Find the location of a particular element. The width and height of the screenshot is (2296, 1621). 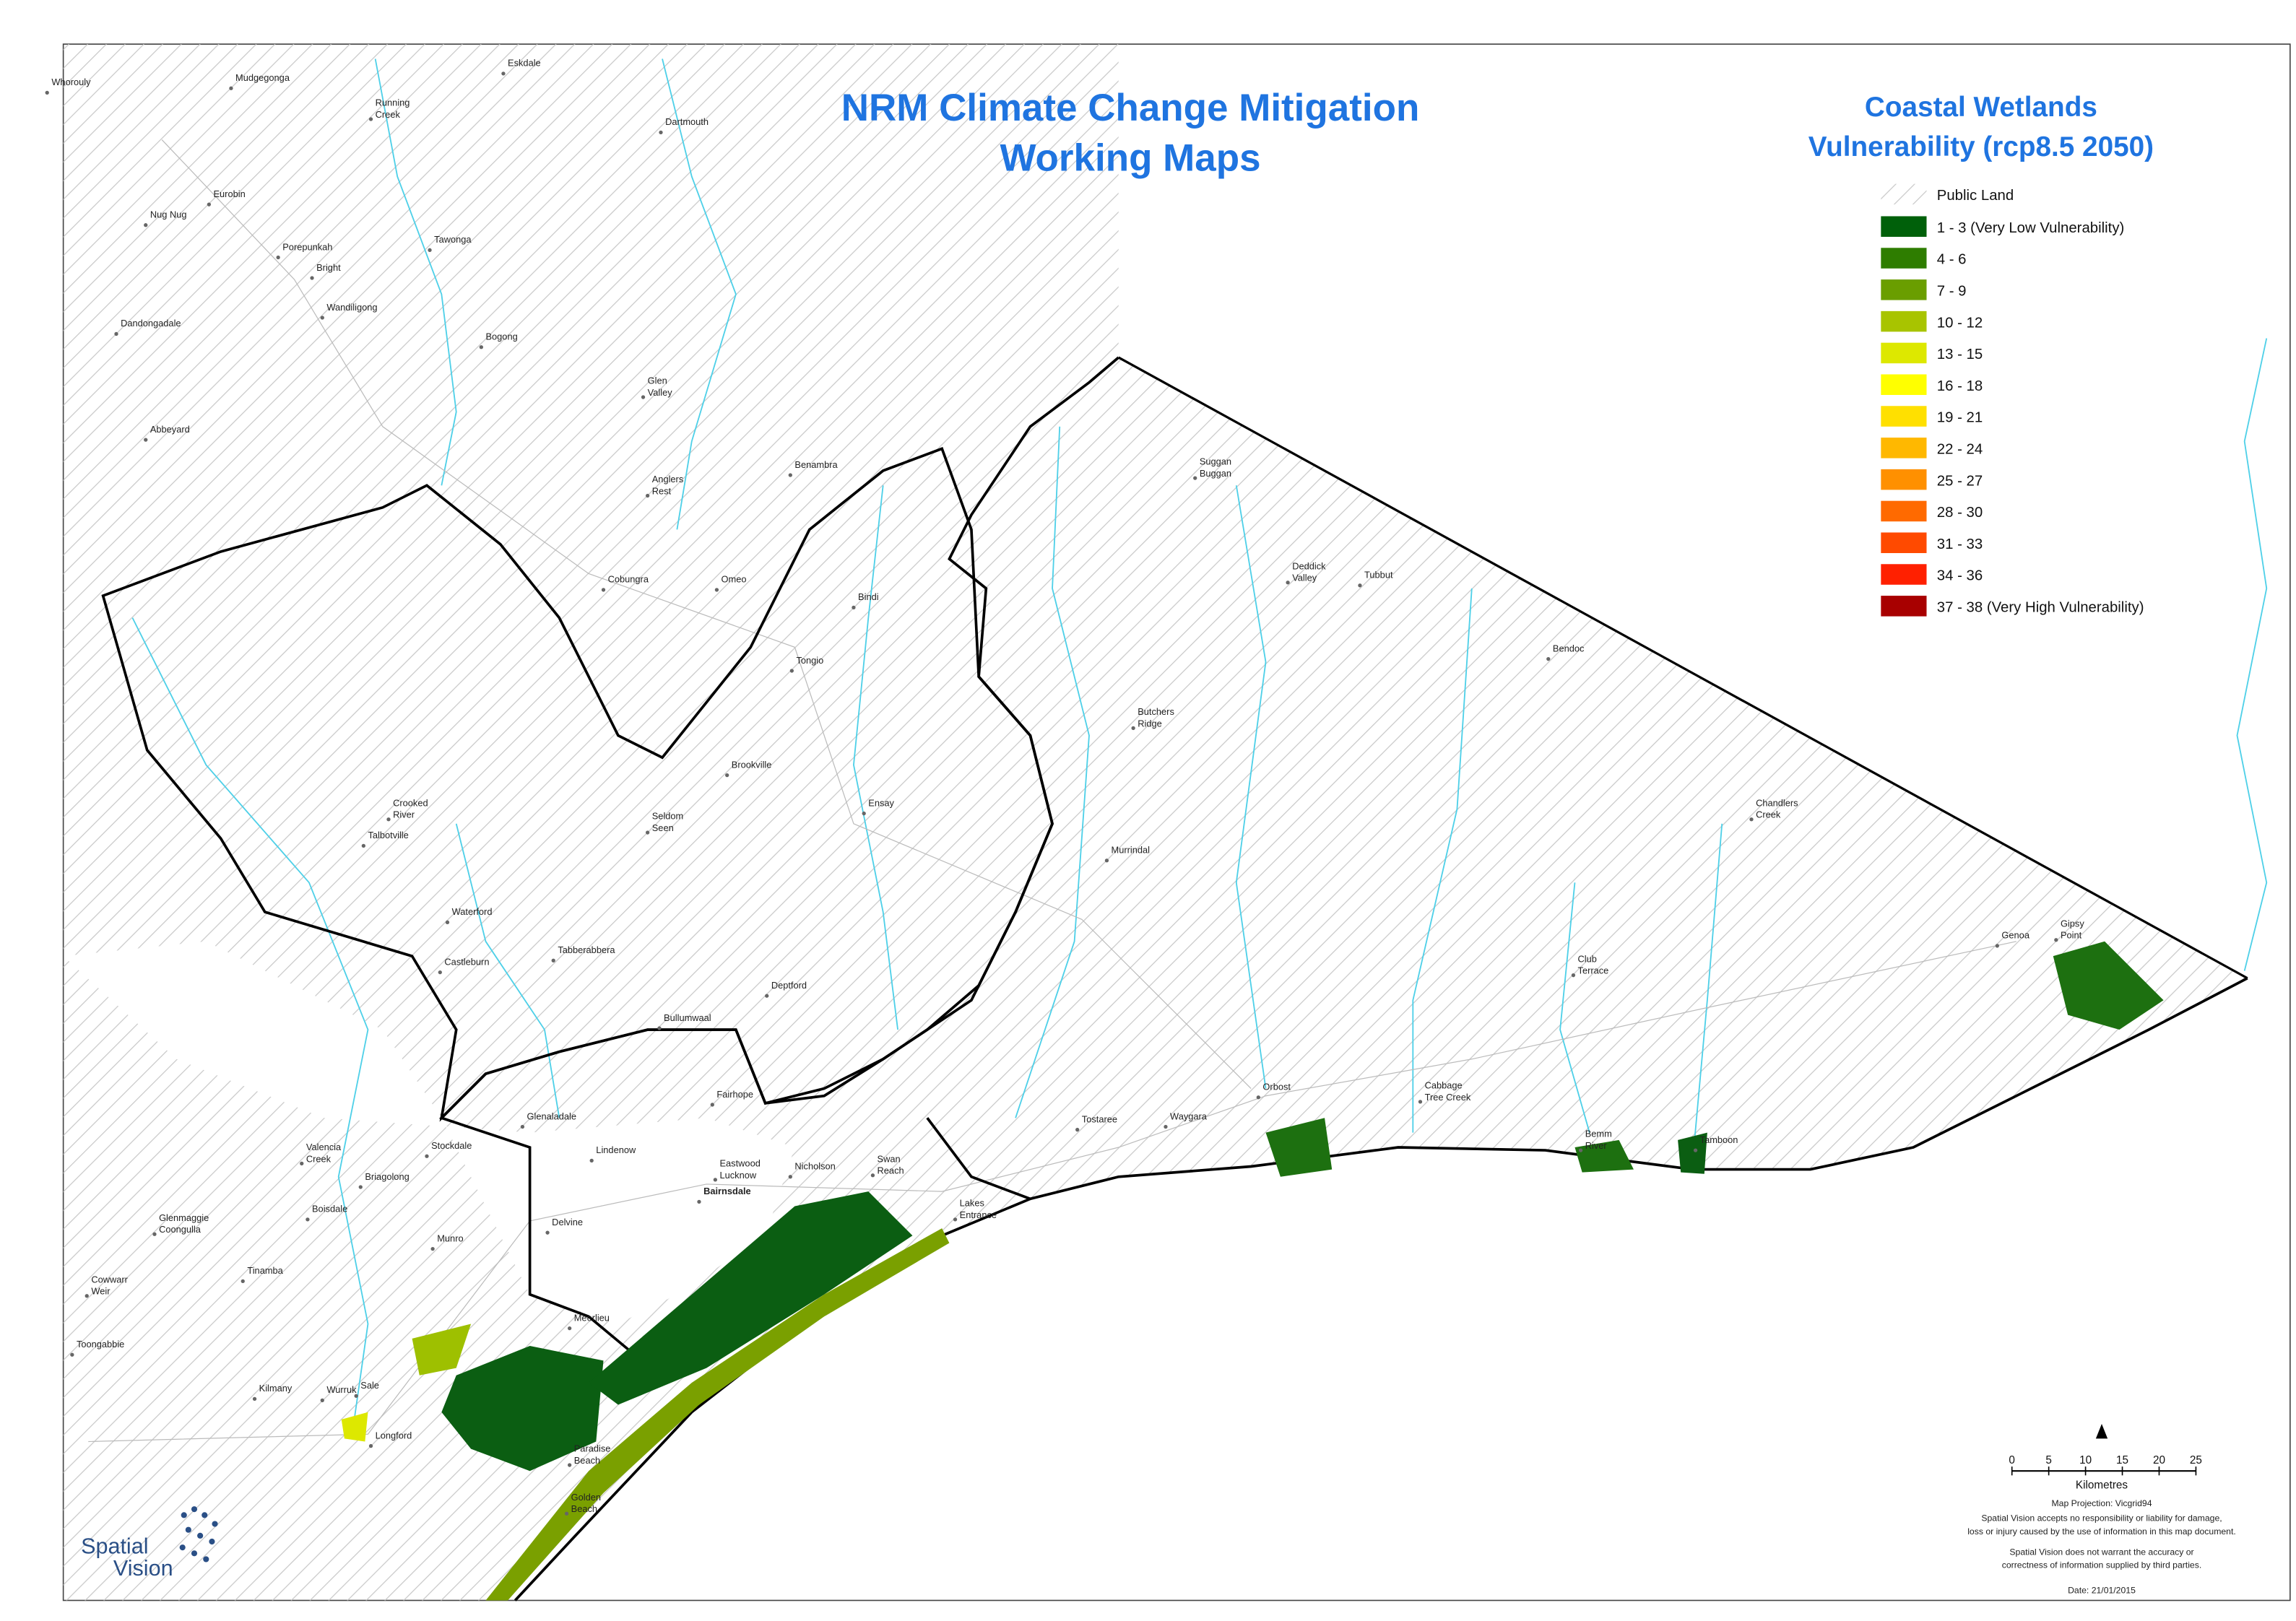

place-label: Rest is located at coordinates (662, 491).